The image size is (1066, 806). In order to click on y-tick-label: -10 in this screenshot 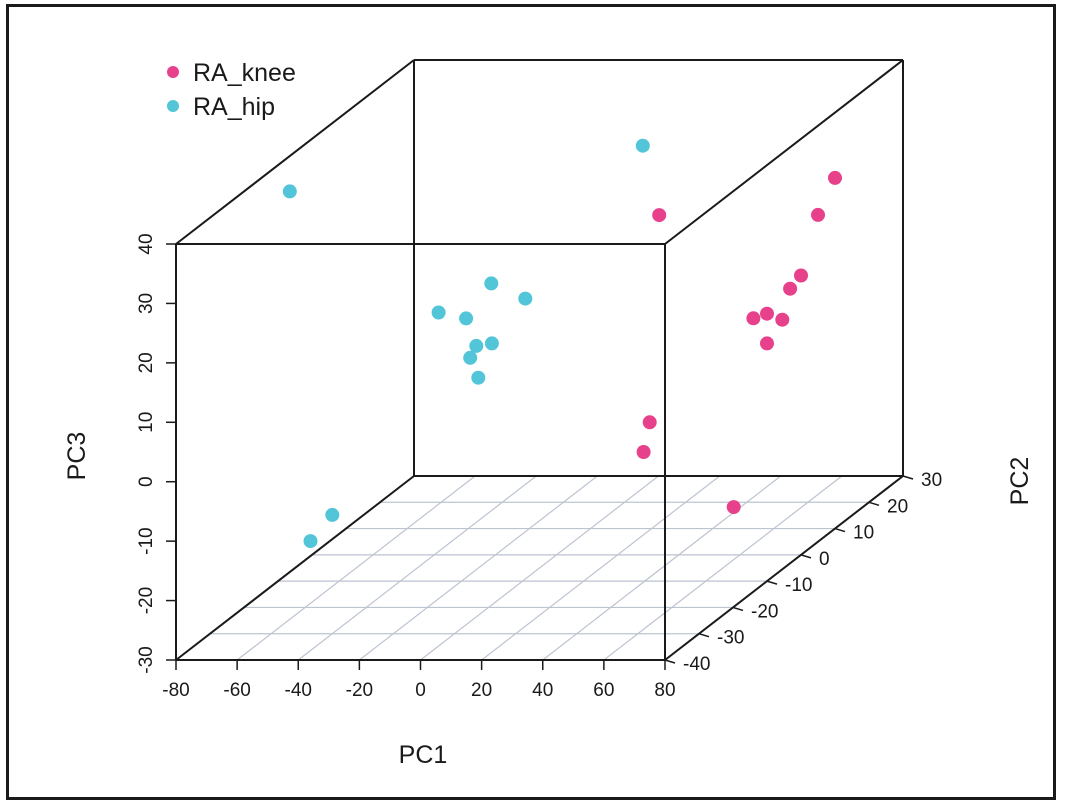, I will do `click(798, 585)`.